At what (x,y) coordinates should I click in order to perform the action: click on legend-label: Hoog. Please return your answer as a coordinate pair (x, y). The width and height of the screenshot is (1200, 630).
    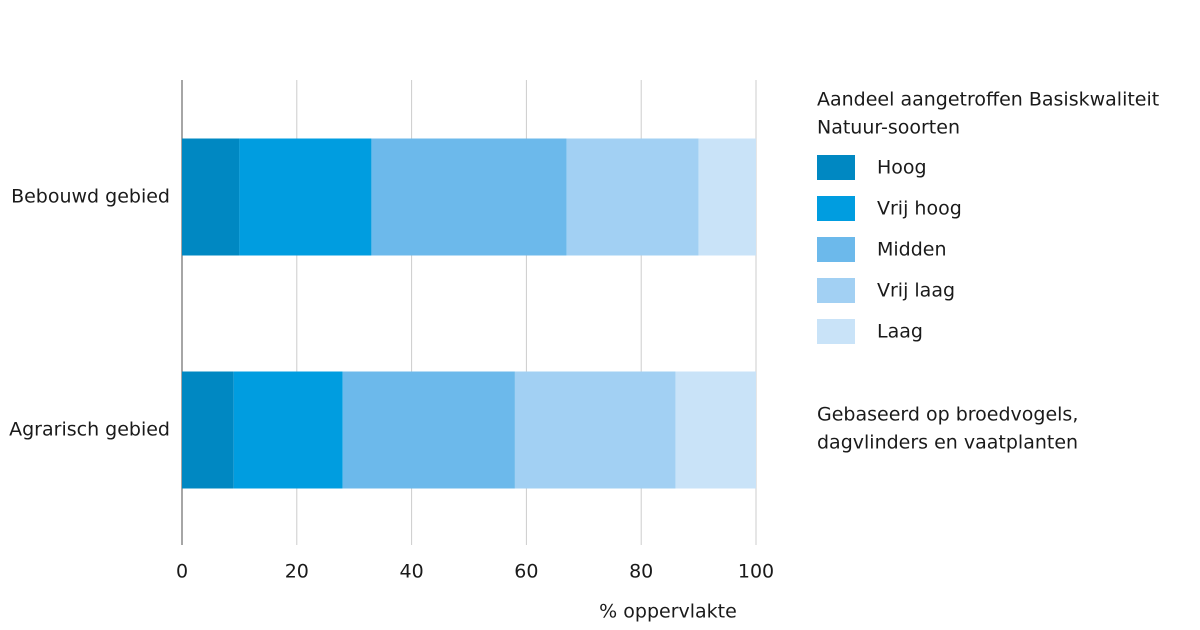
    Looking at the image, I should click on (902, 168).